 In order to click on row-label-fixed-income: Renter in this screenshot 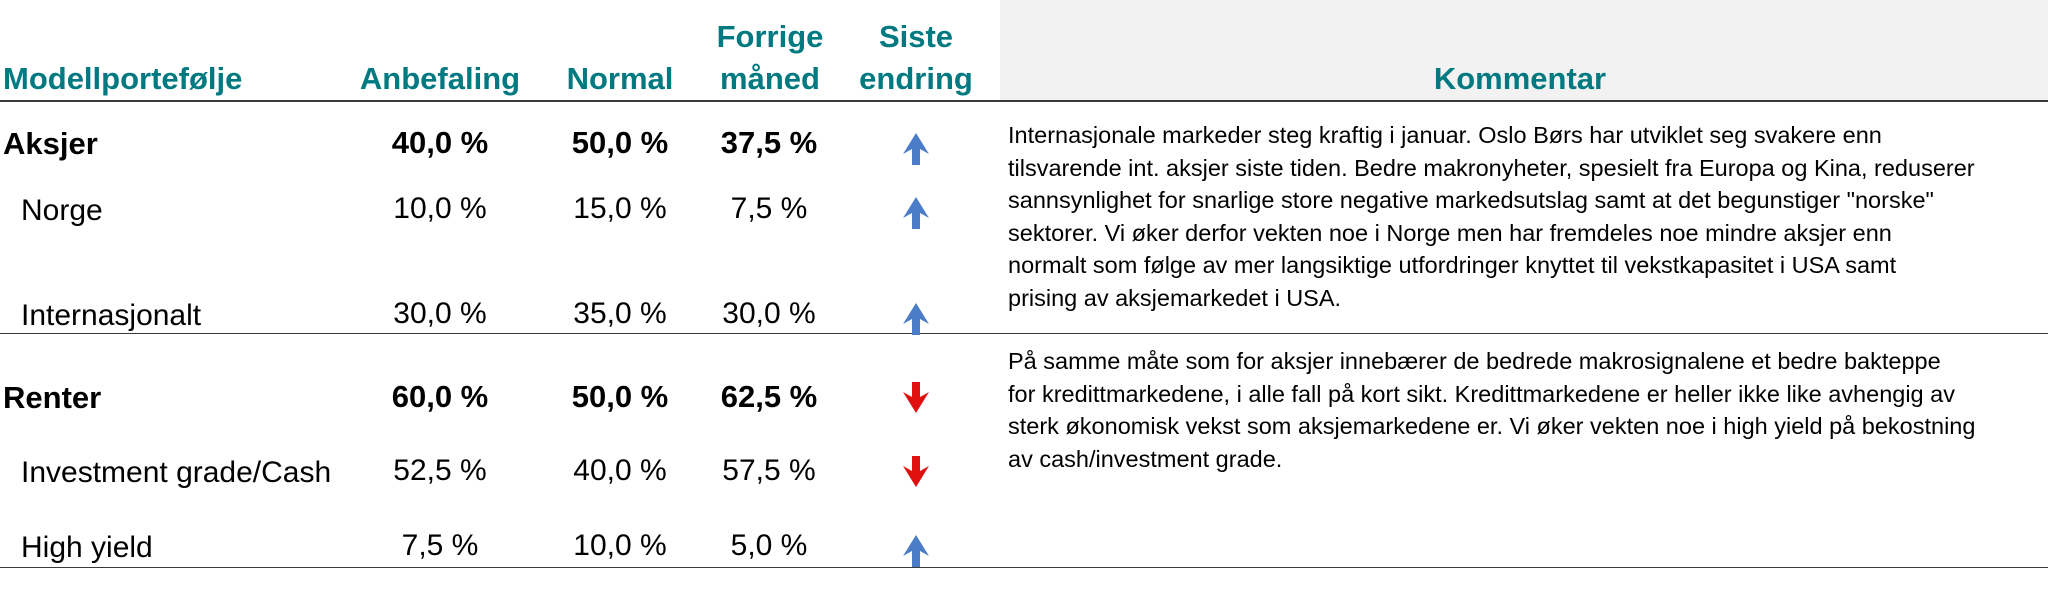, I will do `click(52, 397)`.